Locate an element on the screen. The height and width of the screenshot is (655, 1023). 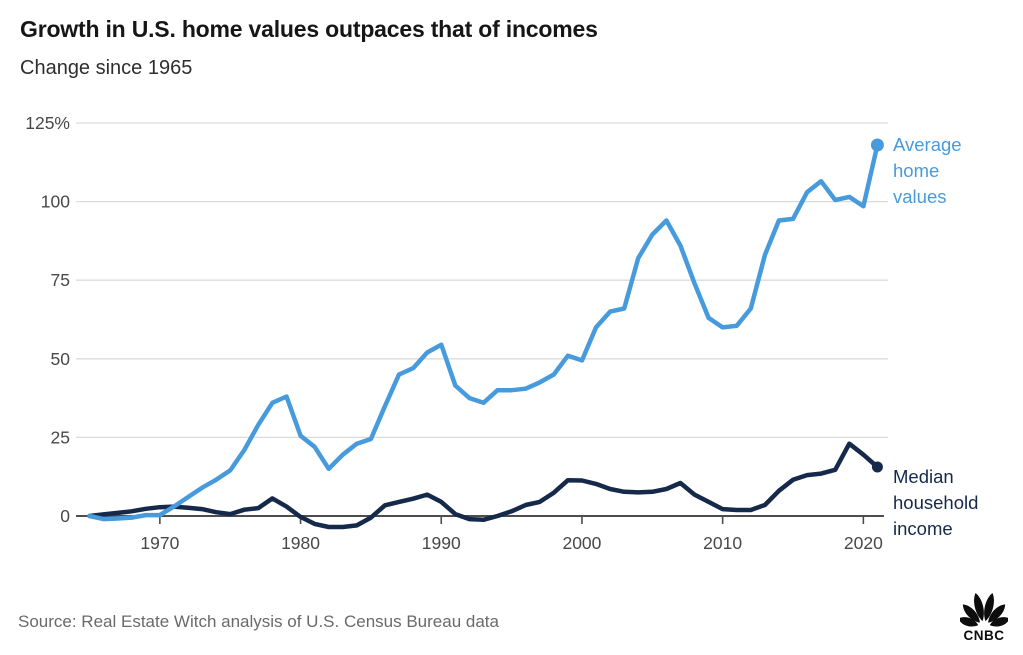
end-dot-median-household-income is located at coordinates (877, 467).